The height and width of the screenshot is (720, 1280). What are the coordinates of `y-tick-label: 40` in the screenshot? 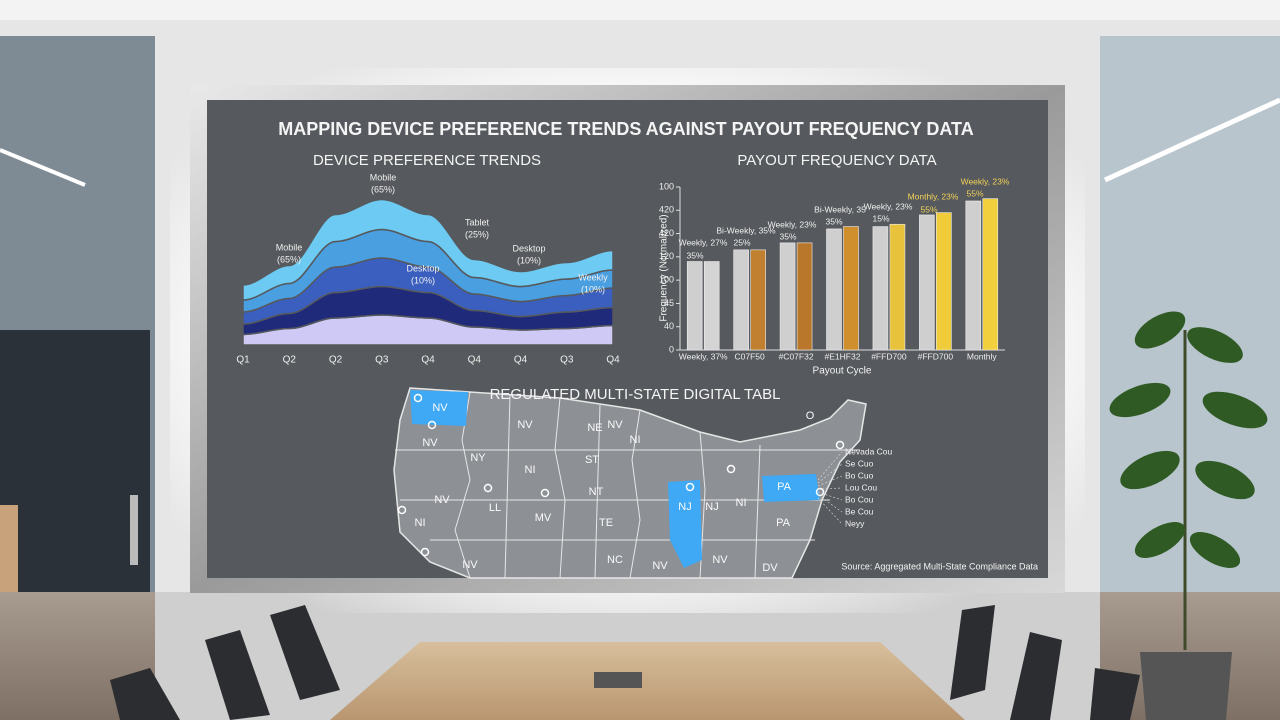 It's located at (669, 326).